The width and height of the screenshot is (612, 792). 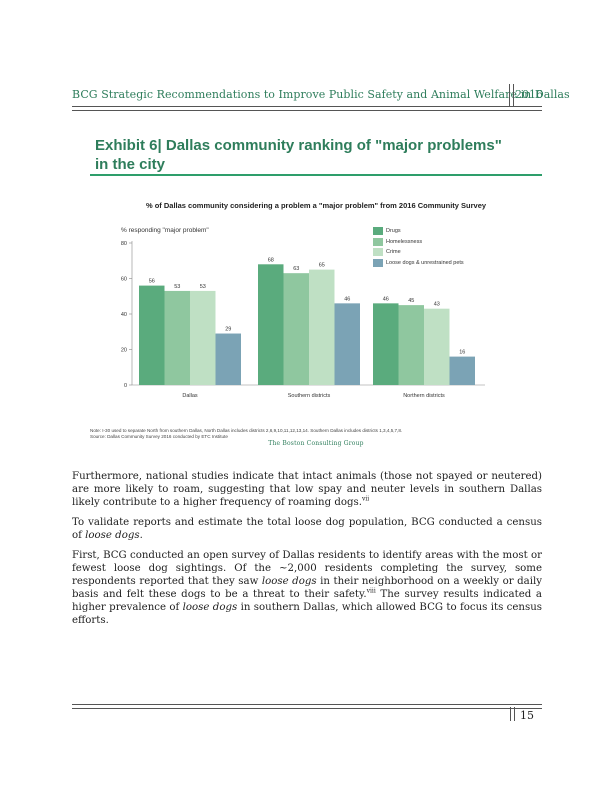 What do you see at coordinates (152, 282) in the screenshot?
I see `data-label: 56` at bounding box center [152, 282].